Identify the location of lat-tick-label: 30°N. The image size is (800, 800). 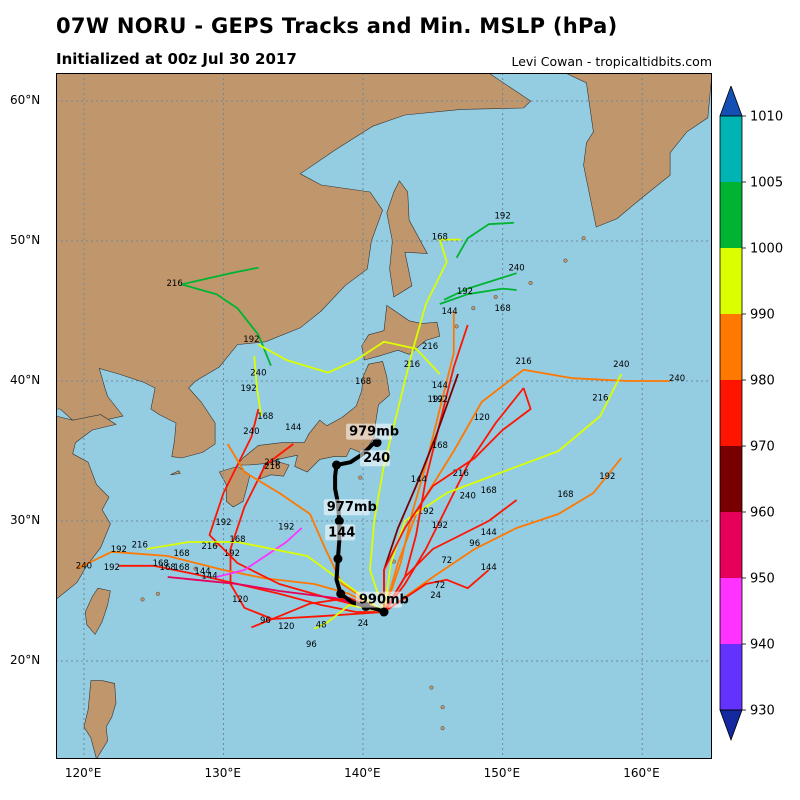
(25, 520).